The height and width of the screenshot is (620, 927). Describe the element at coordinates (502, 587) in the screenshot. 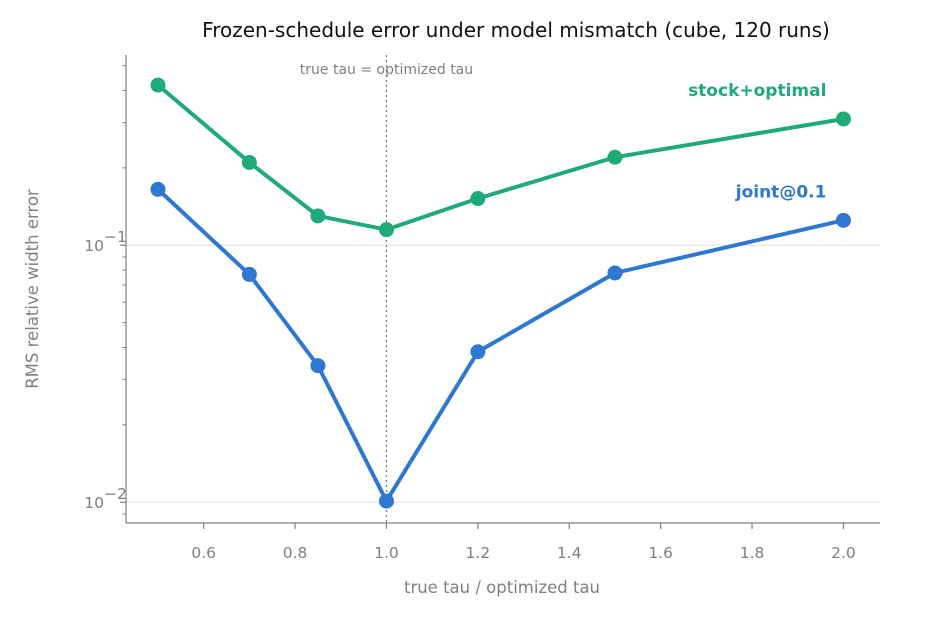

I see `x-axis-label: true tau / optimized tau` at that location.